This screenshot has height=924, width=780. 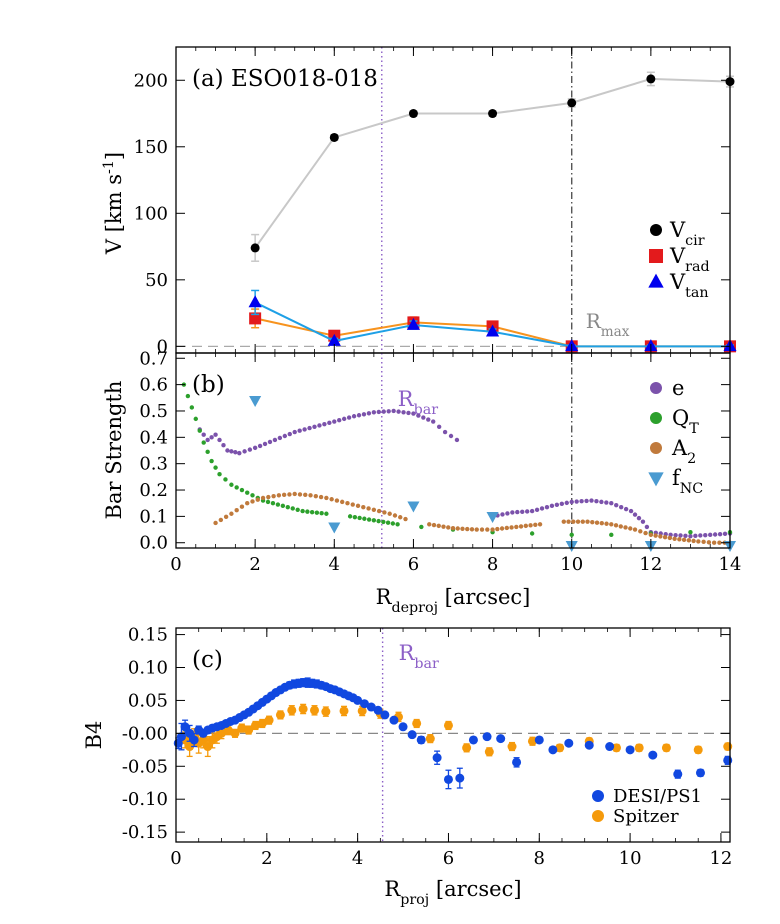 I want to click on legend-label-fnc: fNC, so click(x=687, y=481).